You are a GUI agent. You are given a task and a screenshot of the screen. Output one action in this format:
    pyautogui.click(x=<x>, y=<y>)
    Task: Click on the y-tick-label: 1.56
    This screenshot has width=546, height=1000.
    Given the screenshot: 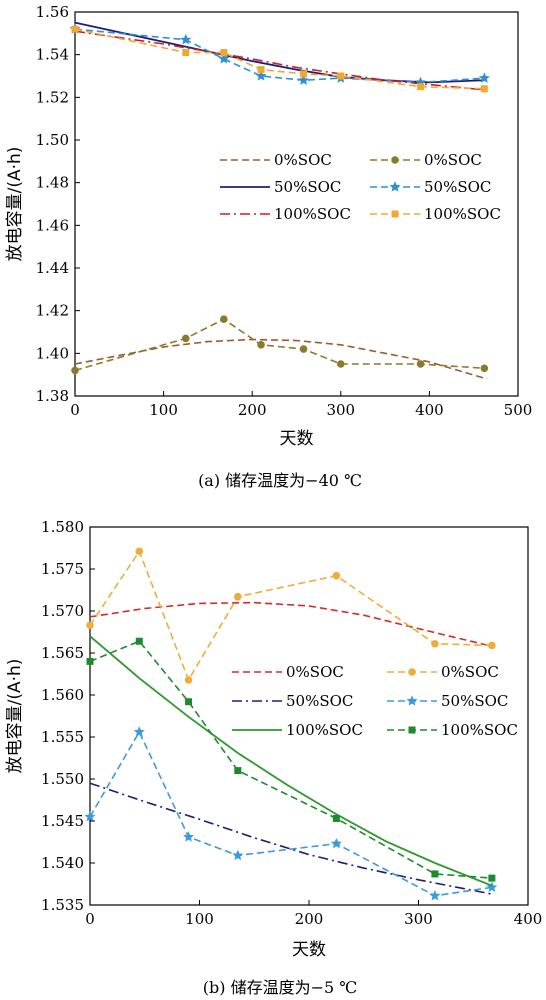 What is the action you would take?
    pyautogui.click(x=52, y=12)
    